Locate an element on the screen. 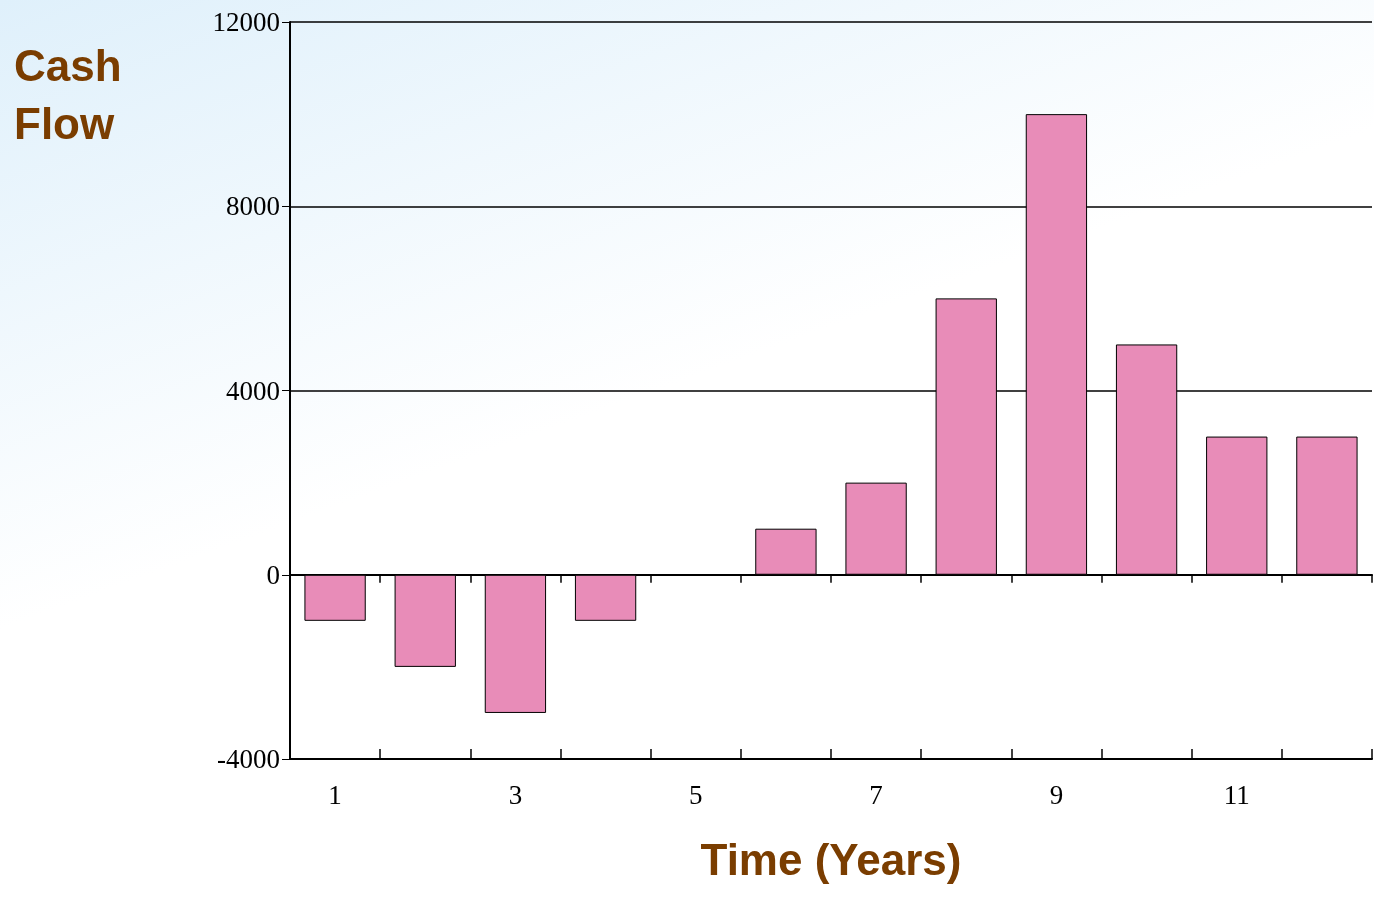  x-tick-label: 11 is located at coordinates (1236, 794).